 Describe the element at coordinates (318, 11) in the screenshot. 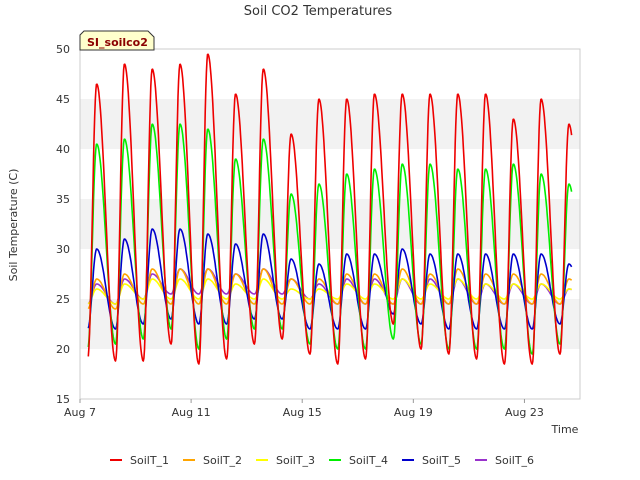

I see `chart-title: Soil CO2 Temperatures` at that location.